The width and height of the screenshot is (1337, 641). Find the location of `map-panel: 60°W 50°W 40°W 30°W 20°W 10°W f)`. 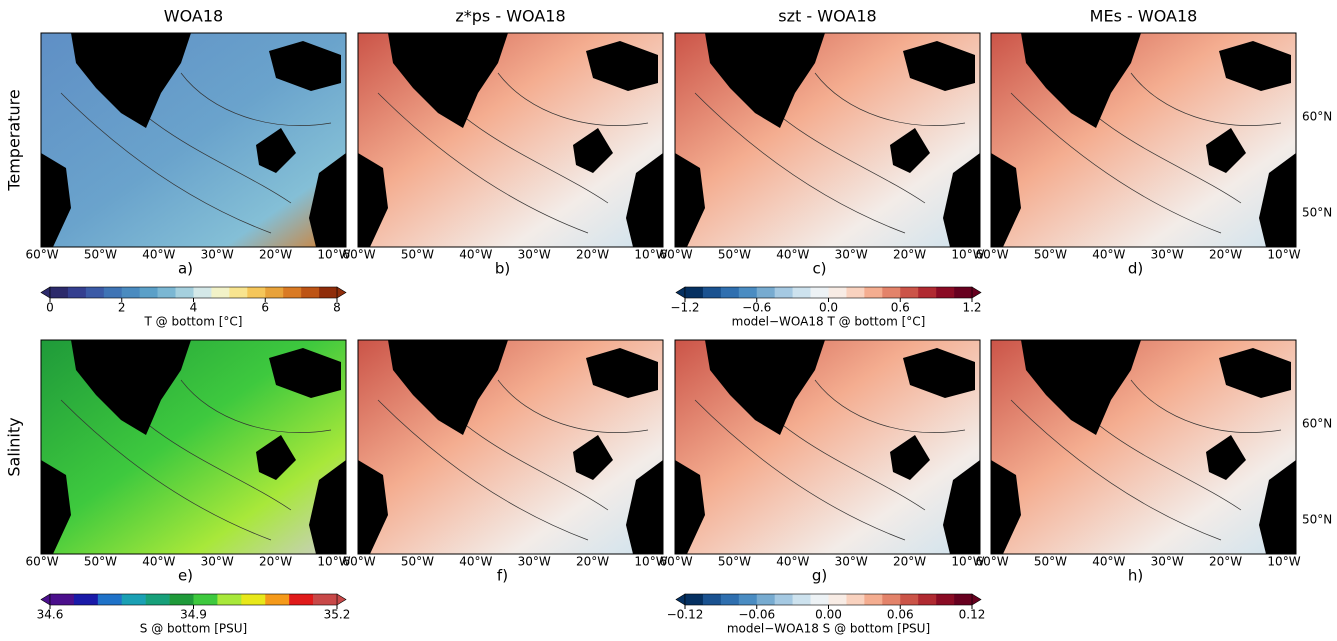

map-panel: 60°W 50°W 40°W 30°W 20°W 10°W f) is located at coordinates (505, 462).